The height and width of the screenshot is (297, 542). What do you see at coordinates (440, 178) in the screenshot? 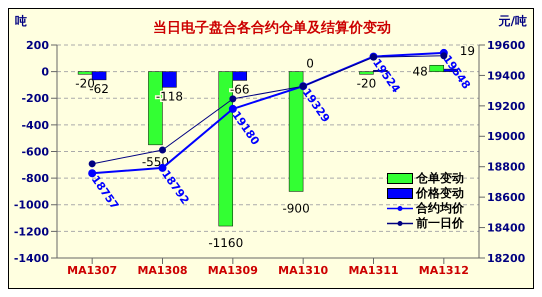
I see `legend-label: 仓单变动` at bounding box center [440, 178].